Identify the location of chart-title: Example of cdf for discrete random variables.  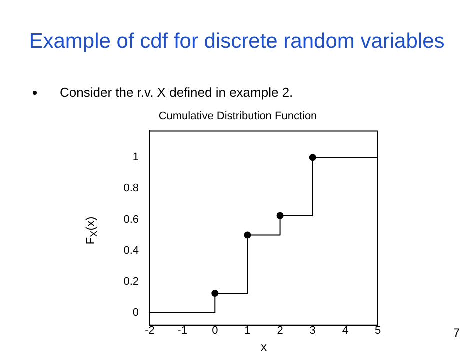
(237, 42).